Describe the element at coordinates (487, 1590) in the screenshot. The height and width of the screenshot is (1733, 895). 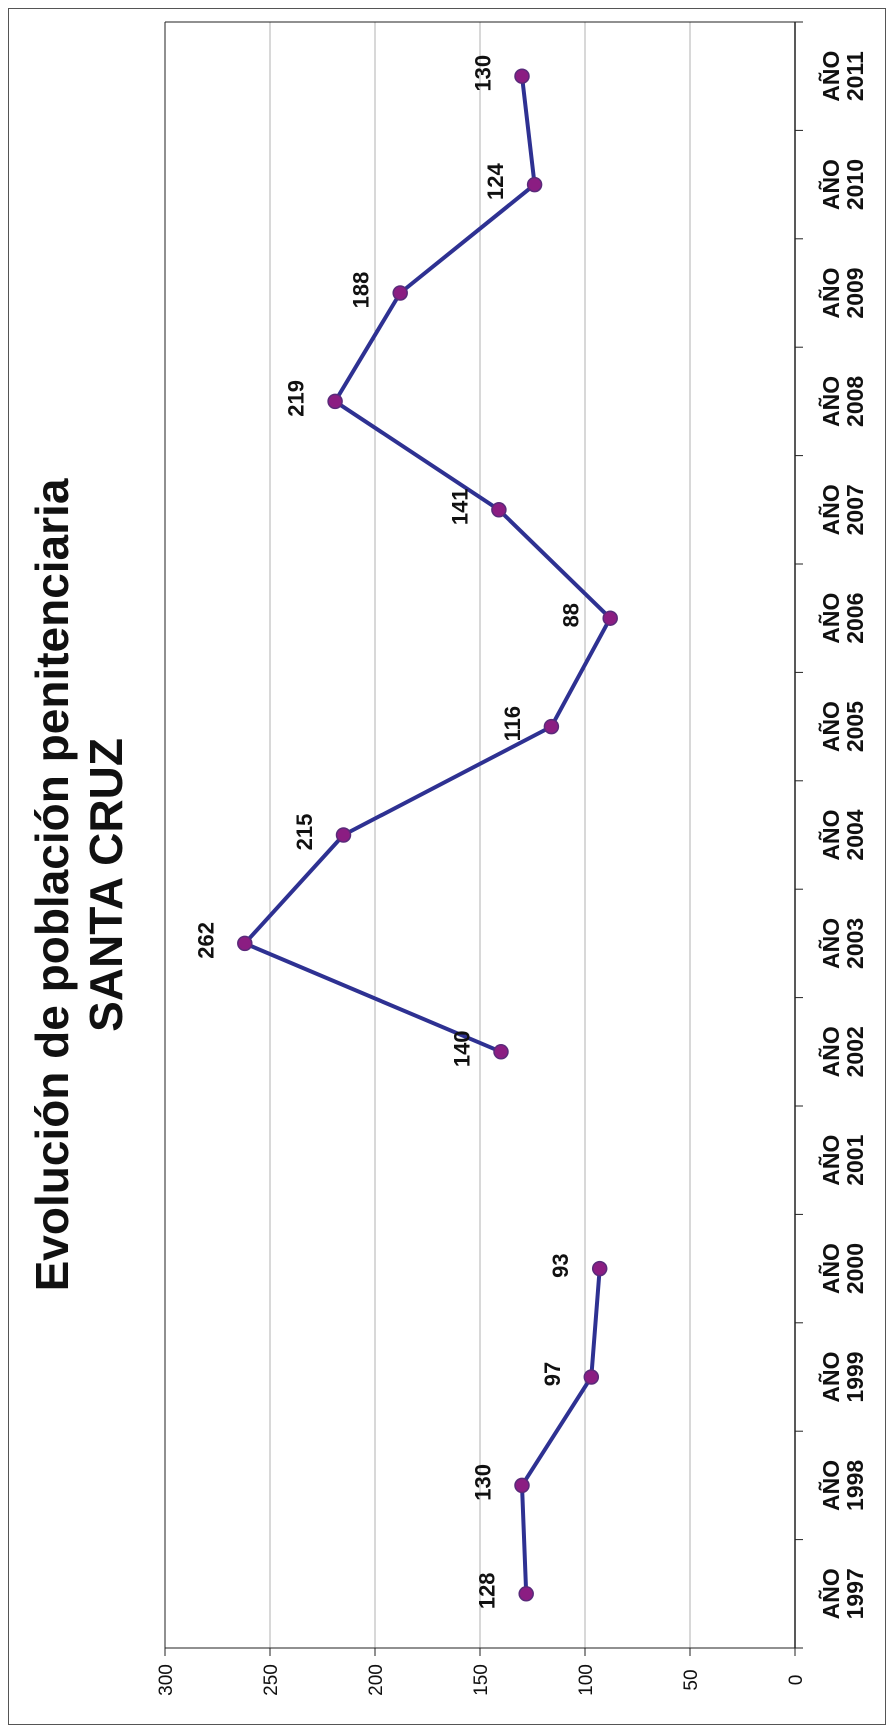
I see `data-label: 128` at that location.